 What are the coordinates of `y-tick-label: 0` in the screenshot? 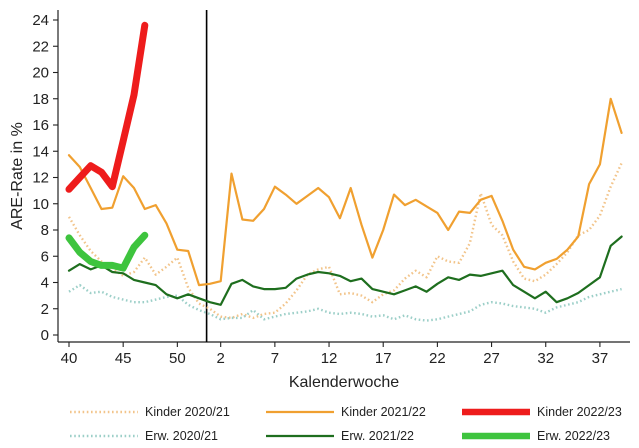 It's located at (45, 335).